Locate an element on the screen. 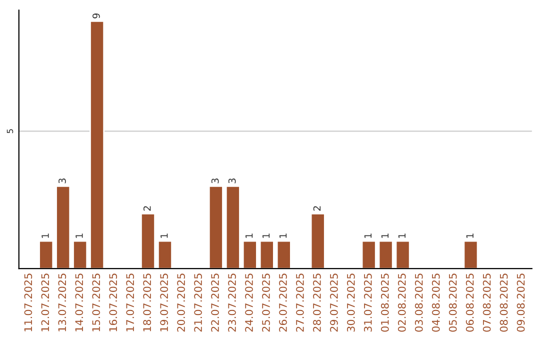  x-tick-label: 24.07.2025 is located at coordinates (249, 303).